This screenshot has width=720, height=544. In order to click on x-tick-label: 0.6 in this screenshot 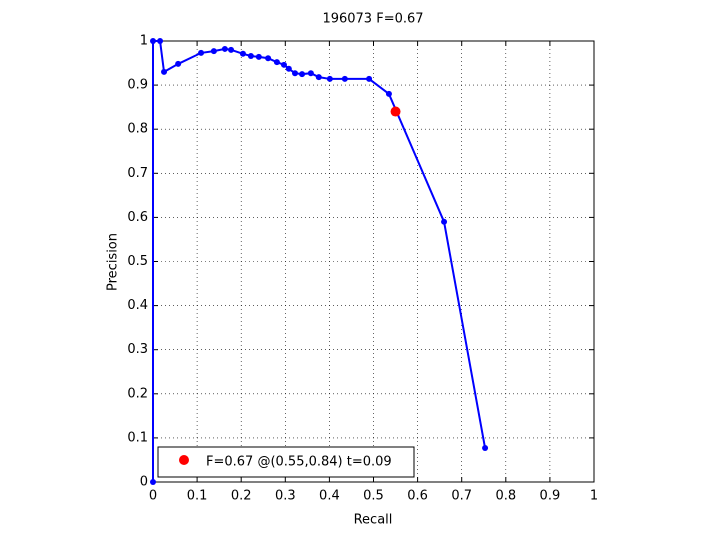, I will do `click(417, 496)`.